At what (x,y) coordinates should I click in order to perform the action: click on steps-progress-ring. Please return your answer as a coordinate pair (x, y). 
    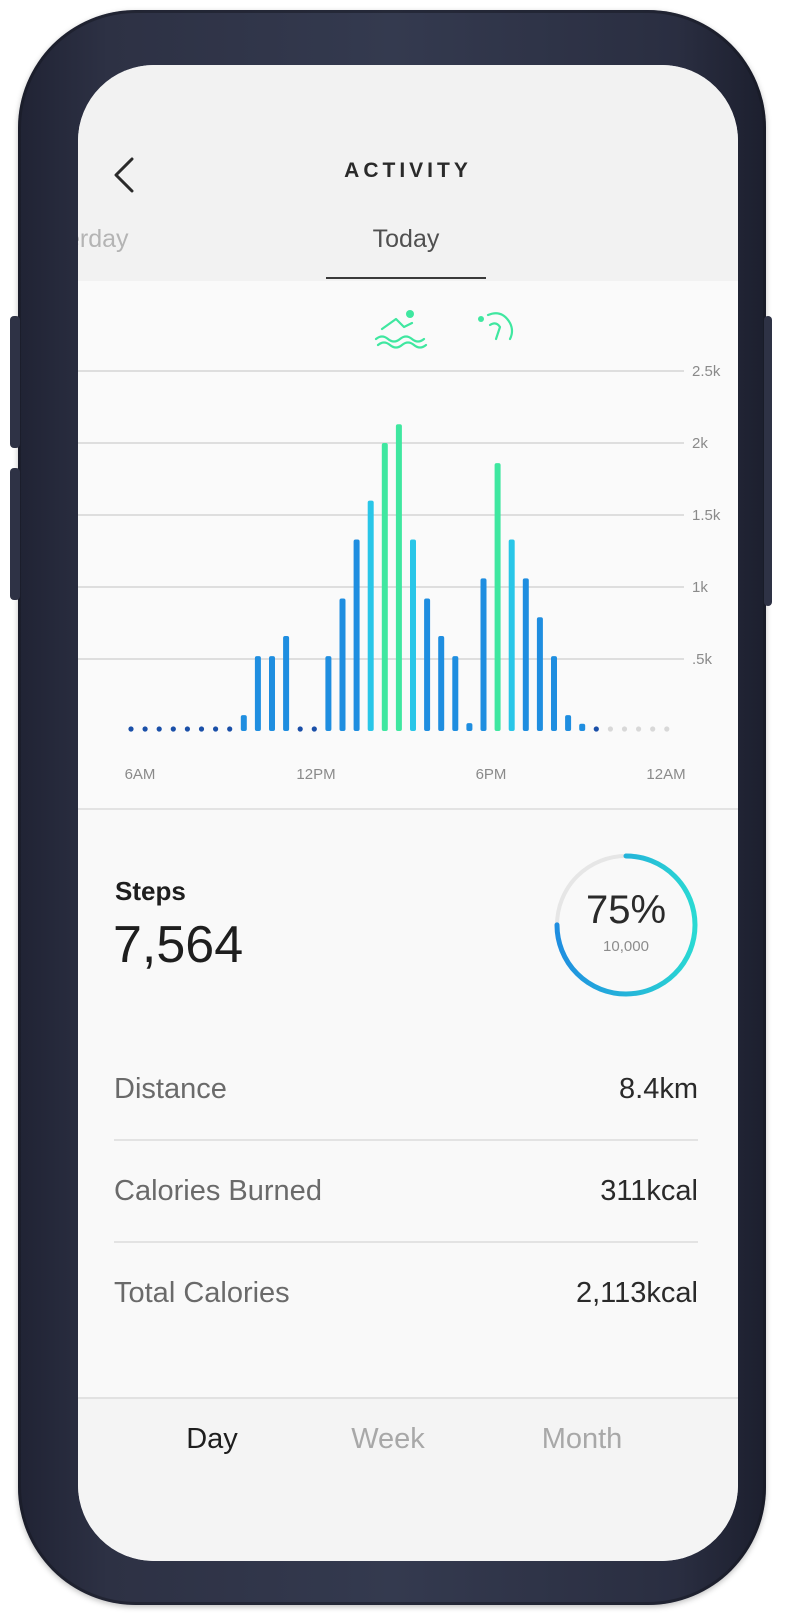
    Looking at the image, I should click on (626, 925).